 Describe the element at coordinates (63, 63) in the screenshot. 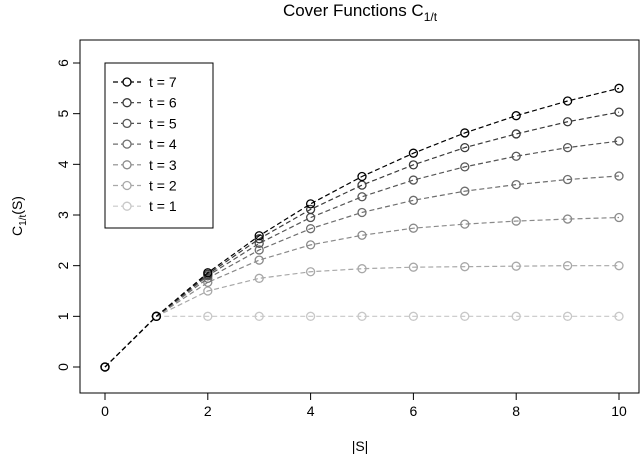

I see `y-tick-label: 6` at that location.